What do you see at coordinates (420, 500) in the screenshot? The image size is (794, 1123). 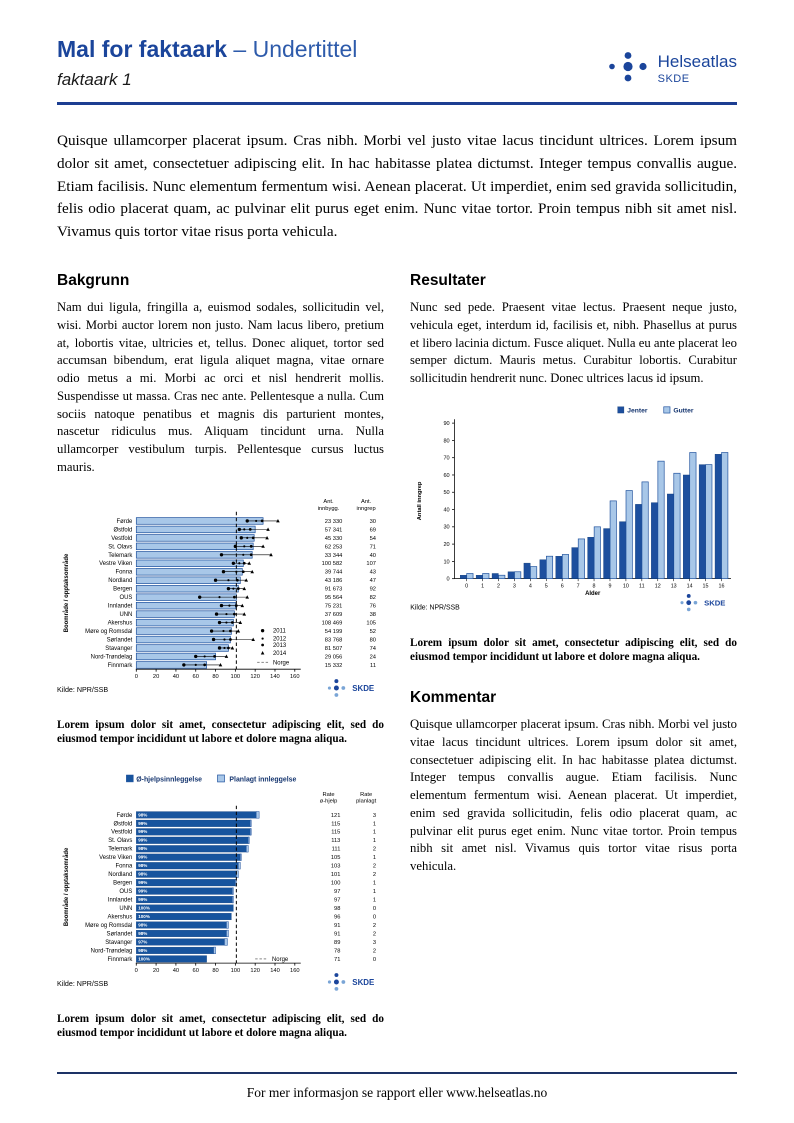 I see `svg-text: Antall inngrep` at bounding box center [420, 500].